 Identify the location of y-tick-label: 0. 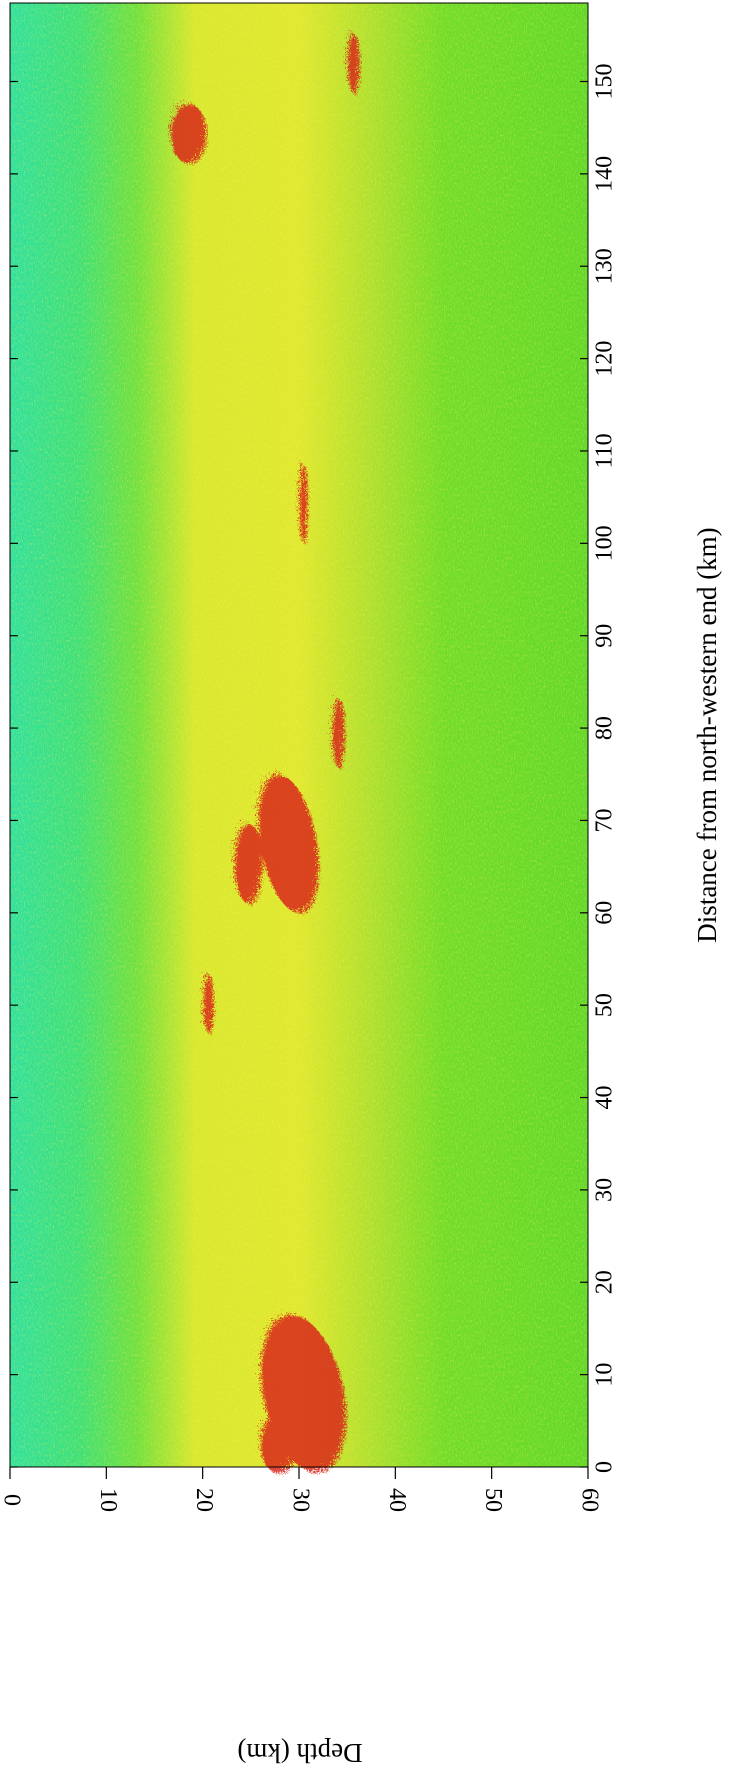
(12, 1500).